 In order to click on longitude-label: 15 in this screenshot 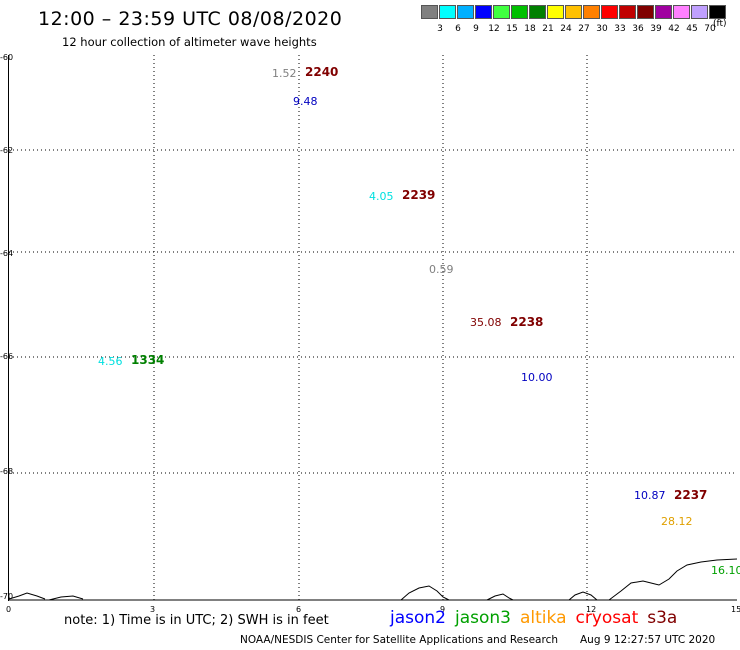, I will do `click(735, 609)`.